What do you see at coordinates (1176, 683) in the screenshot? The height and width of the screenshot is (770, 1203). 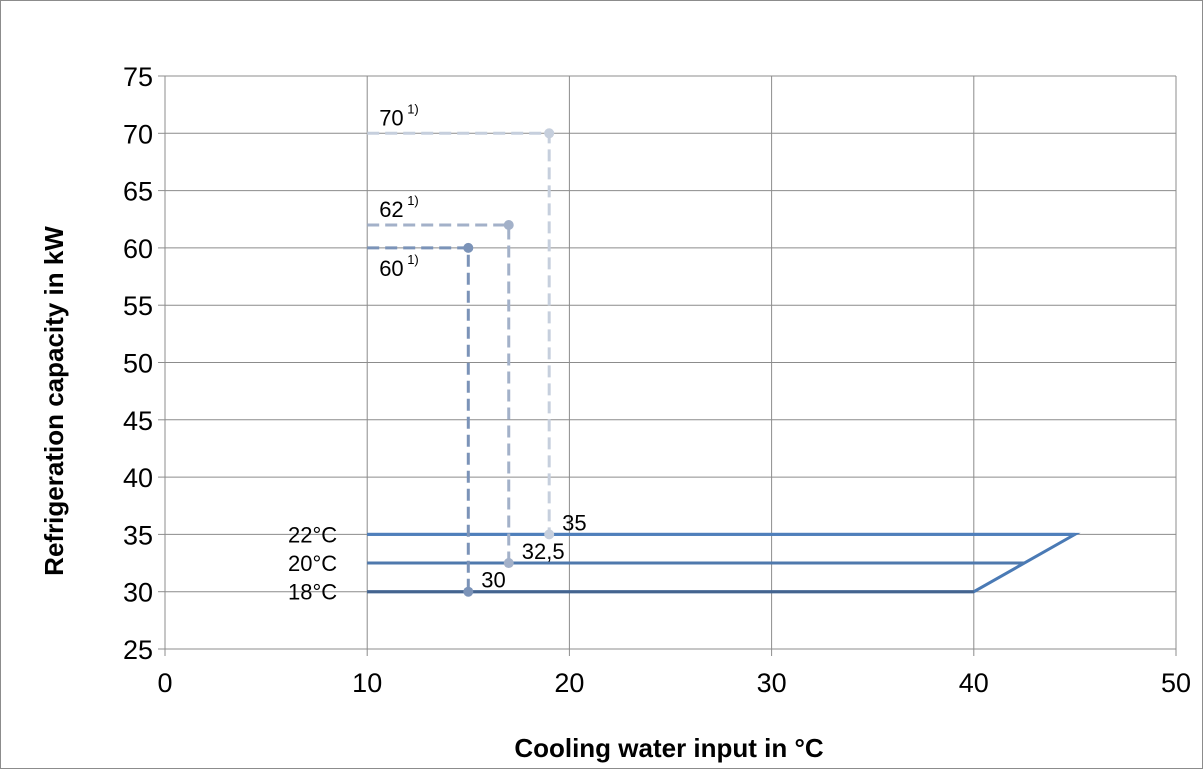 I see `x-tick-label: 50` at bounding box center [1176, 683].